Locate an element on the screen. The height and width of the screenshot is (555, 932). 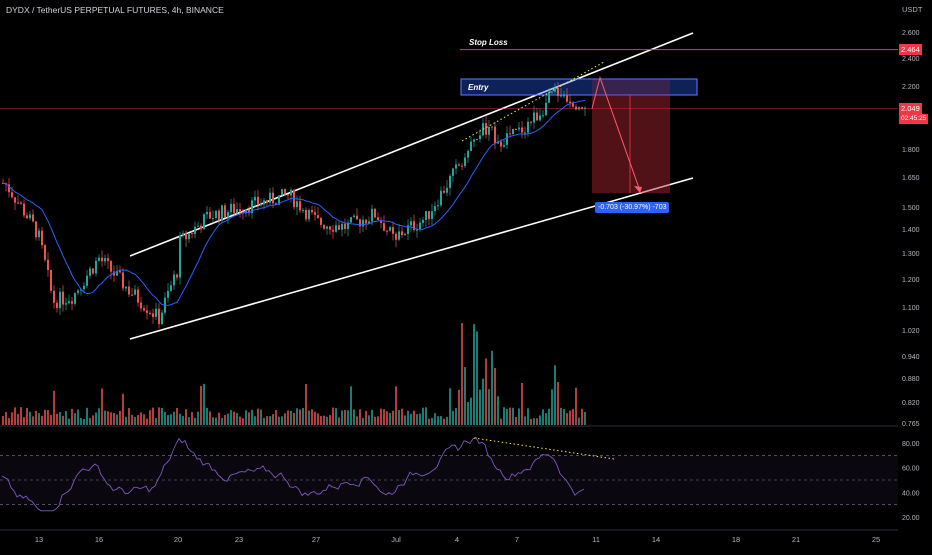
price-axis-tick: 0.880 is located at coordinates (911, 379).